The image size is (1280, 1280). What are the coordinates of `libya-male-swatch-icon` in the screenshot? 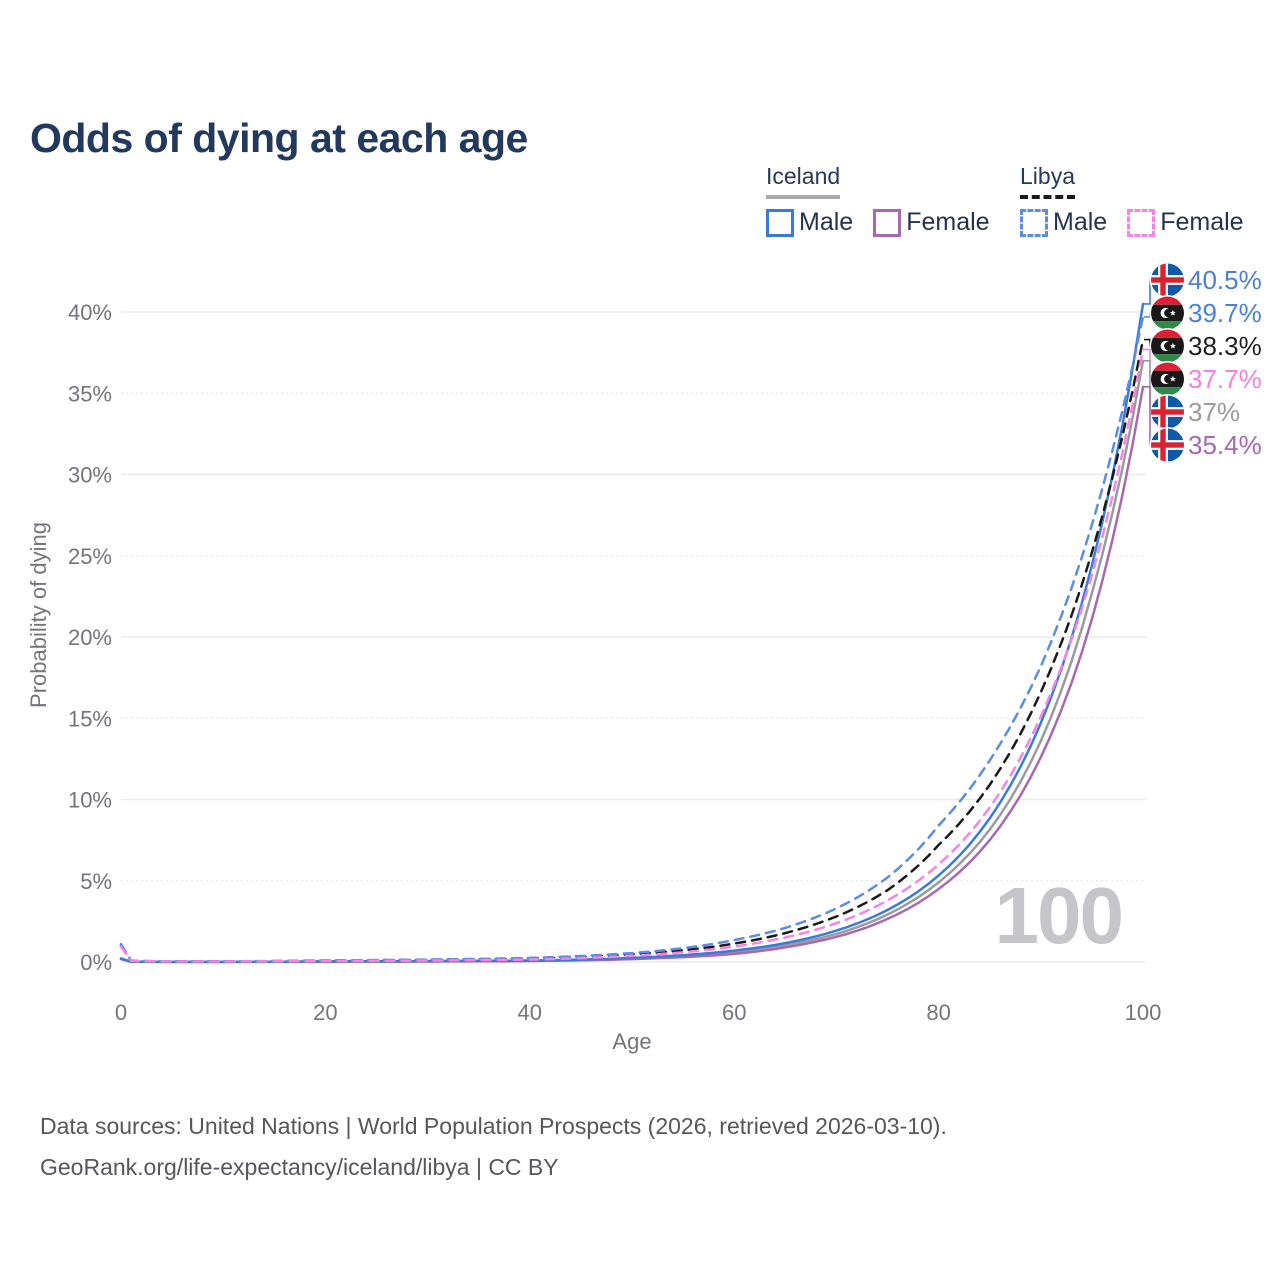 It's located at (1034, 222).